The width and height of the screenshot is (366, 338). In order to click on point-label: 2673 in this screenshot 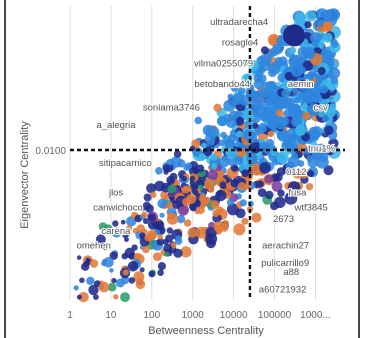, I will do `click(283, 219)`.